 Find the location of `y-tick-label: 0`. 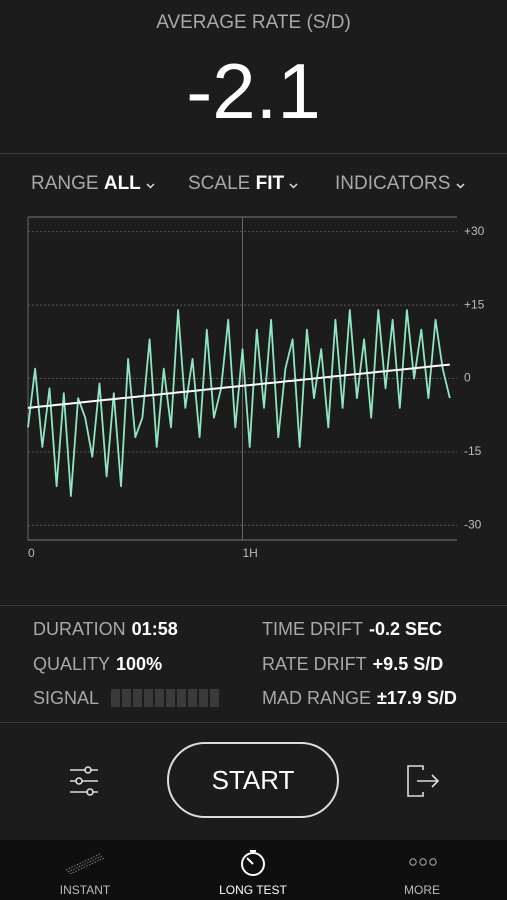

y-tick-label: 0 is located at coordinates (467, 378).